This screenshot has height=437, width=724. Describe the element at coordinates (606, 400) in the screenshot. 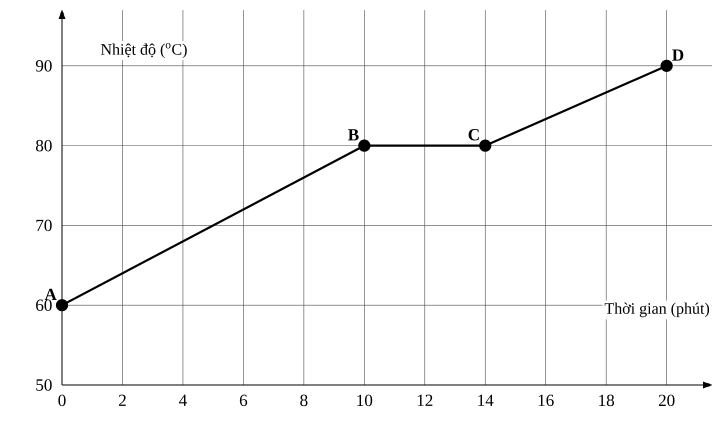

I see `x-tick-label: 18` at that location.